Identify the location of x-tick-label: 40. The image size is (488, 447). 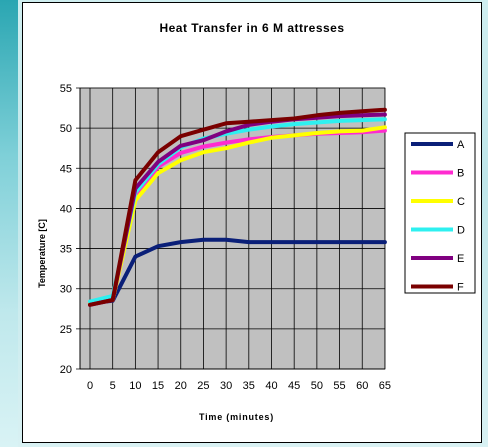
(271, 386).